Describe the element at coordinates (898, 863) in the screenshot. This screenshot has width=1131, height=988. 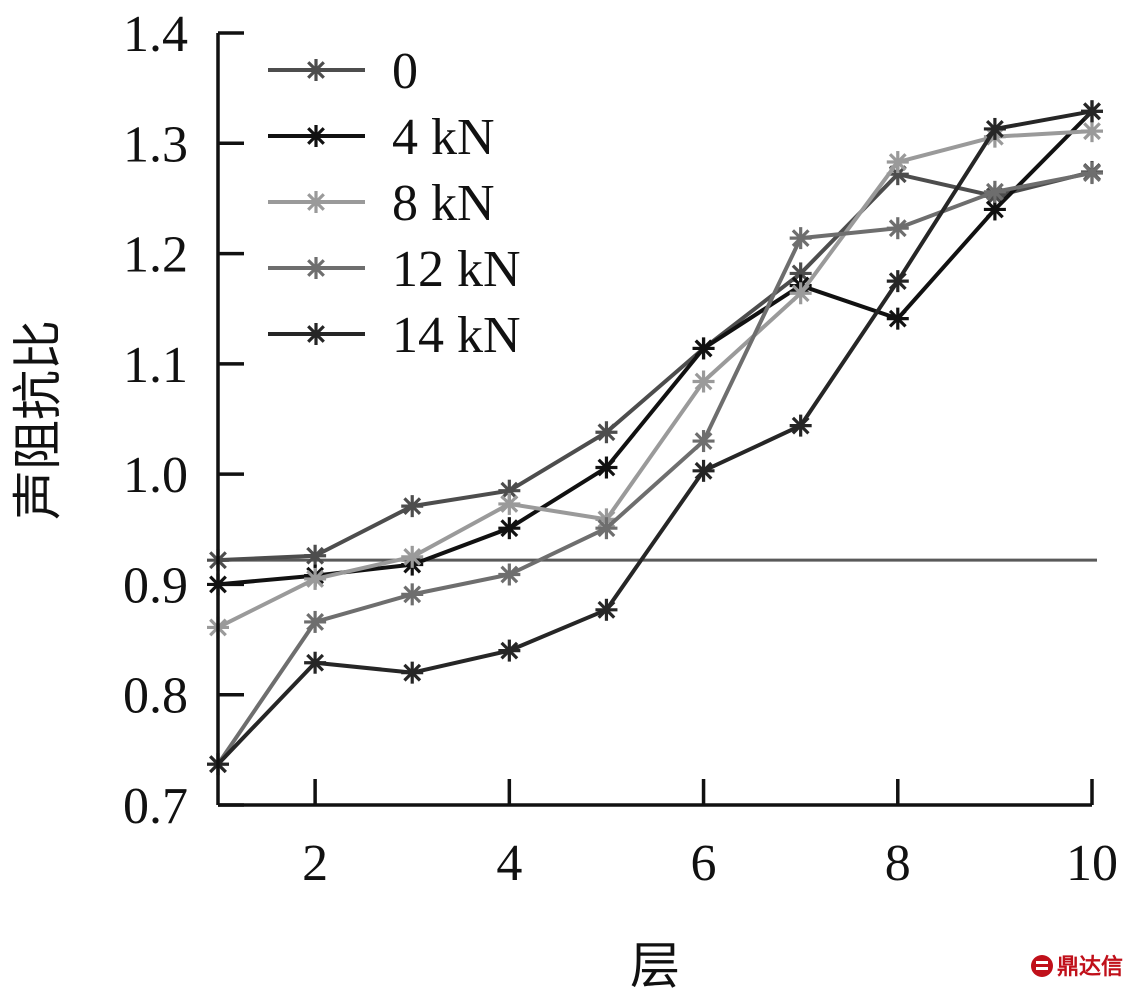
I see `x-tick-label: 8` at that location.